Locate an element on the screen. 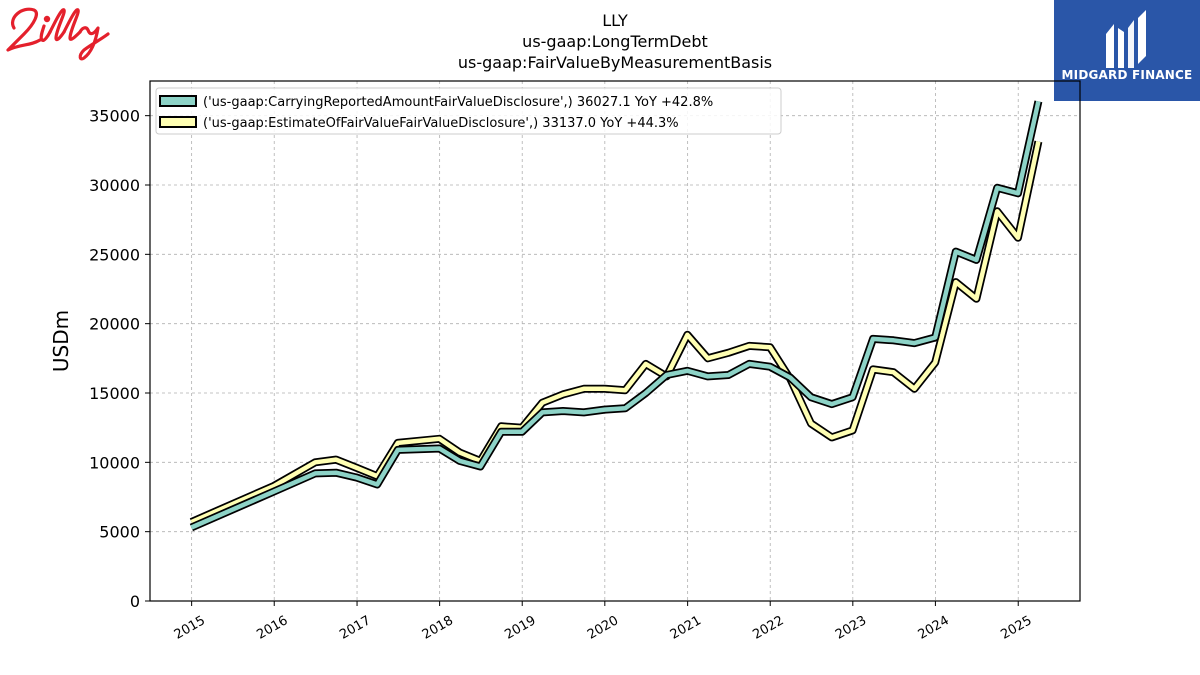 Image resolution: width=1200 pixels, height=675 pixels. y-tick-label: 10000 is located at coordinates (114, 462).